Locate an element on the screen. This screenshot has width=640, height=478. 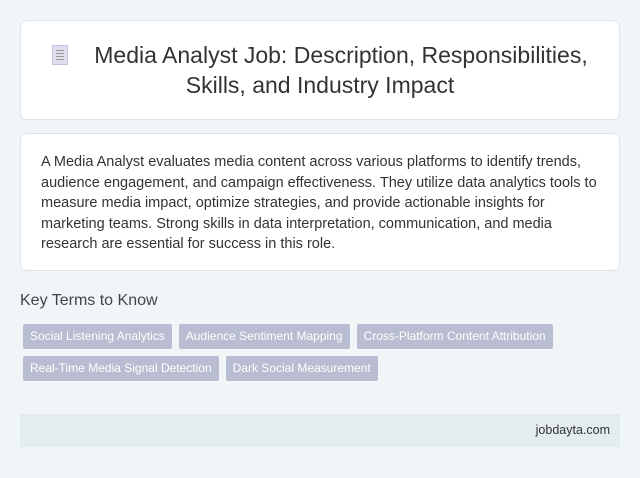
key-term-tag: Real-Time Media Signal Detection is located at coordinates (121, 368).